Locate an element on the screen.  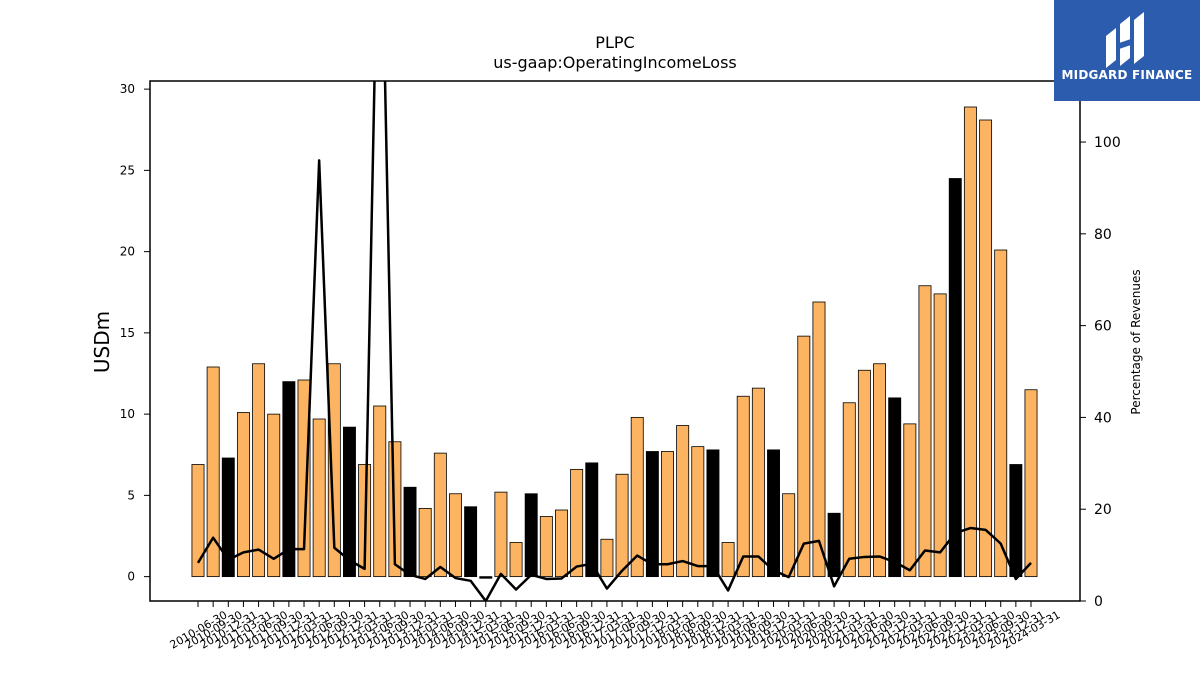
left-axis: 0 5 10 15 20 25 30 is located at coordinates (135, 333).